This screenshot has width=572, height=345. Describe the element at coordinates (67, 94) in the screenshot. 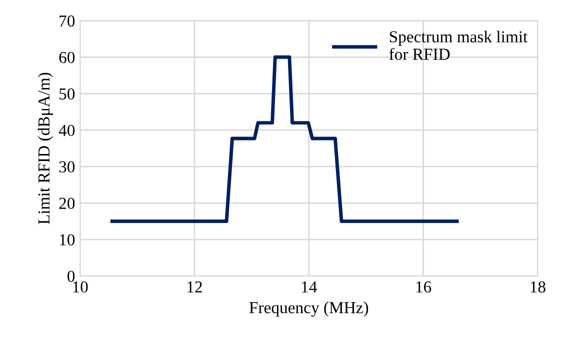

I see `y-tick-label: 50` at that location.